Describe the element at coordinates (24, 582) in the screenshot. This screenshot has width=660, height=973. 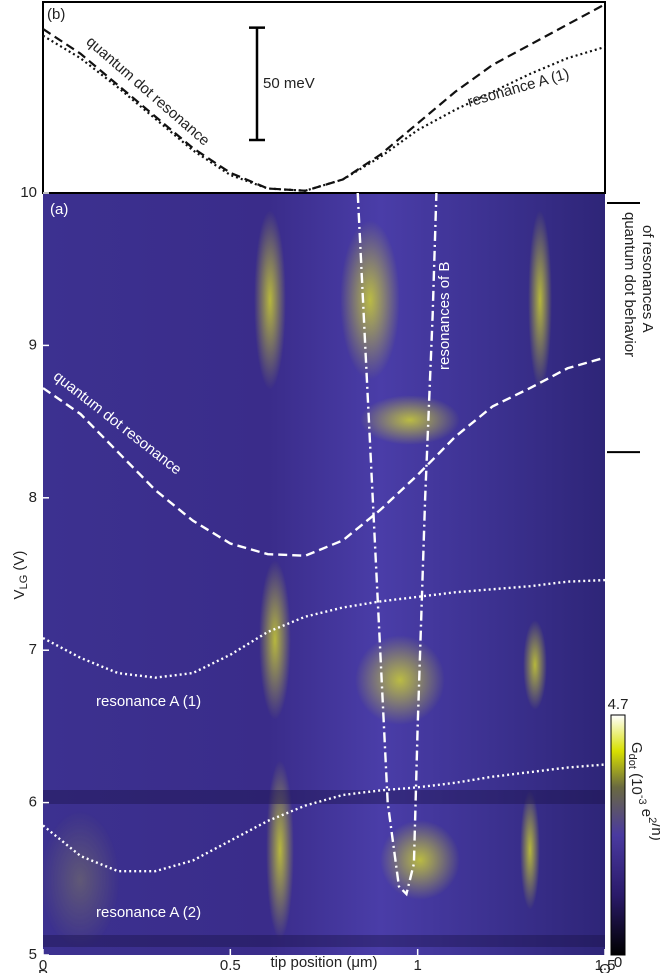
I see `y-axis-label-part: LG` at that location.